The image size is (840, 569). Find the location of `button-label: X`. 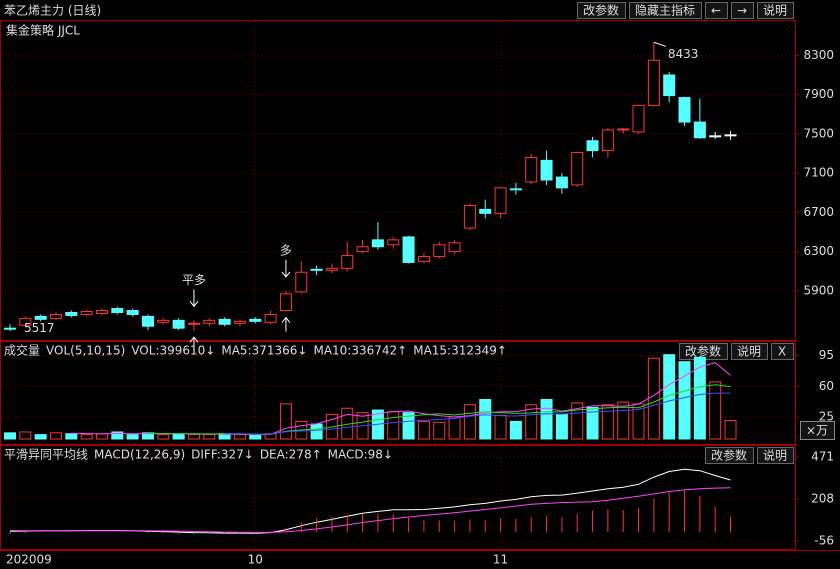

button-label: X is located at coordinates (782, 352).